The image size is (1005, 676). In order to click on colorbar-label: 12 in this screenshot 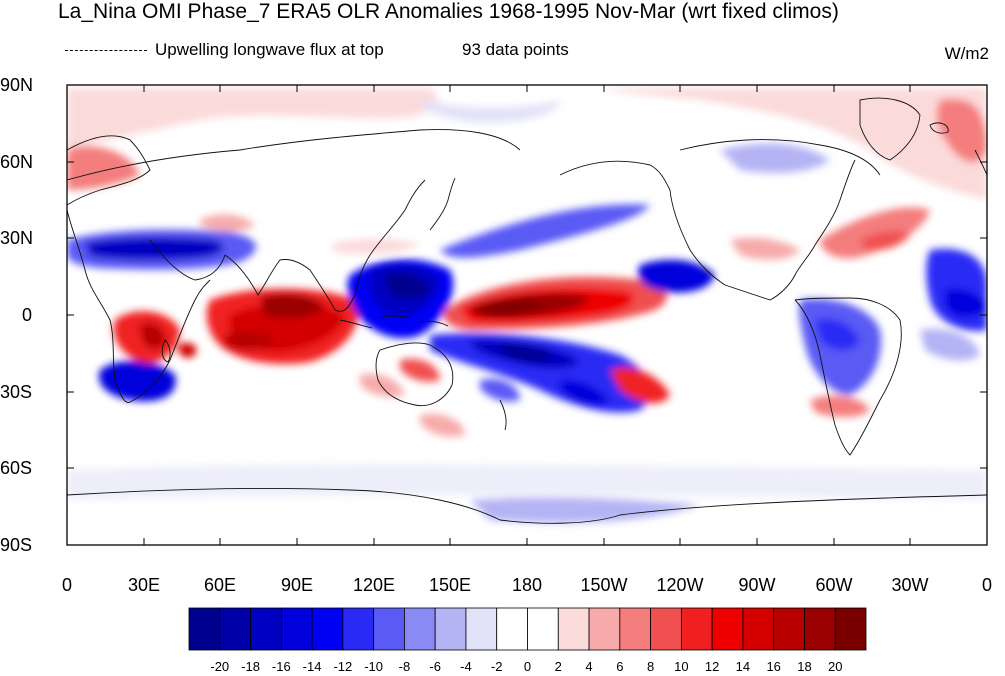, I will do `click(712, 666)`.